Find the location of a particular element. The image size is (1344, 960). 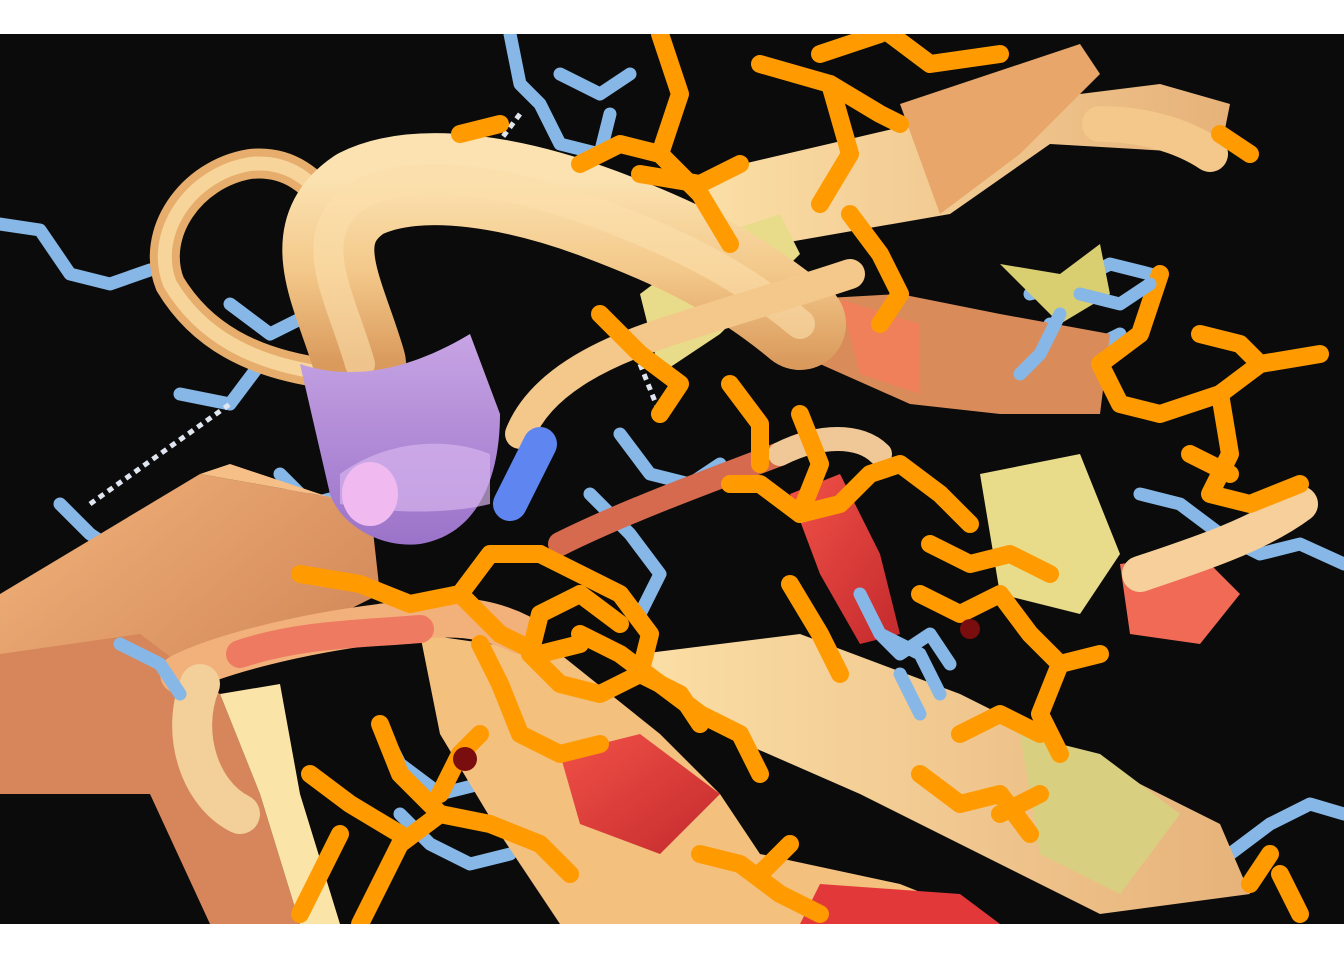

coil-center-red is located at coordinates (670, 499).